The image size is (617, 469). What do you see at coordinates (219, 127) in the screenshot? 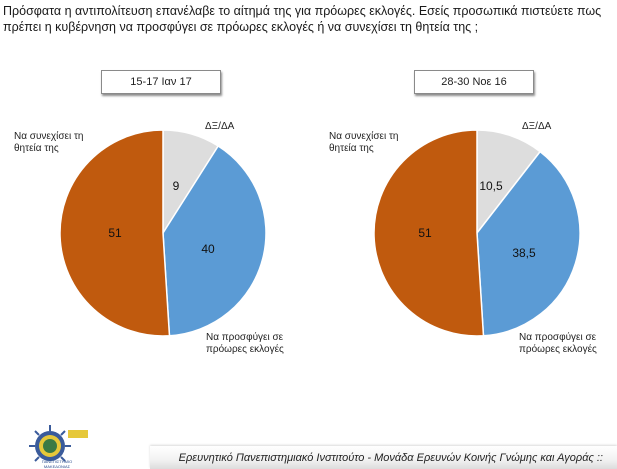
I see `label-dk-left: ΔΞ/ΔΑ` at bounding box center [219, 127].